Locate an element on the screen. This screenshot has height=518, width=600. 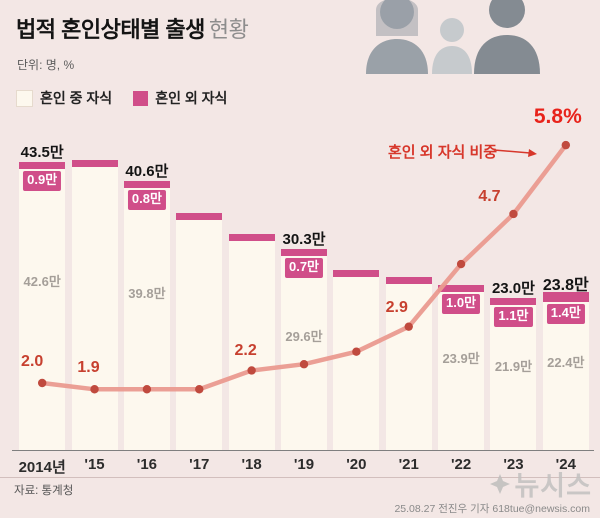
child-silhouette is located at coordinates (452, 46).